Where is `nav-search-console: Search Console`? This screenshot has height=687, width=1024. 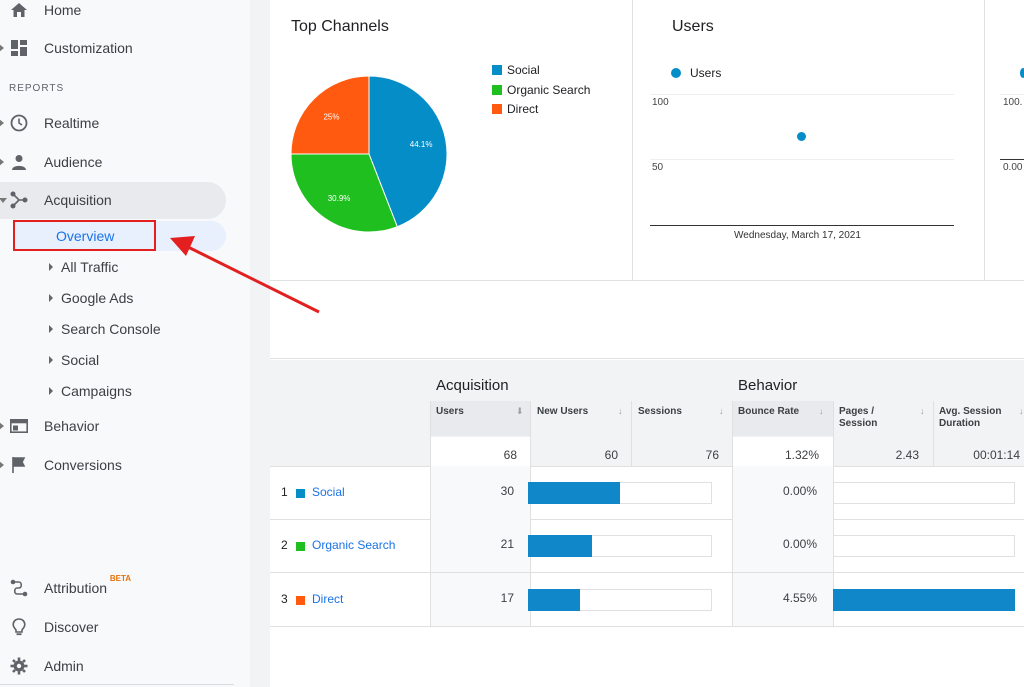 nav-search-console: Search Console is located at coordinates (105, 329).